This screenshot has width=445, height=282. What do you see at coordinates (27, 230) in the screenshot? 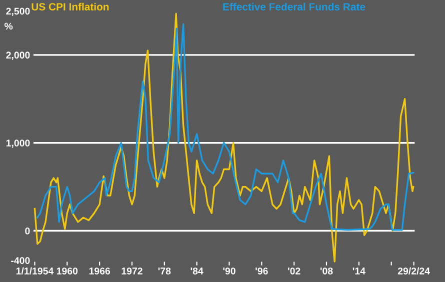
I see `y-tick-label: 0` at bounding box center [27, 230].